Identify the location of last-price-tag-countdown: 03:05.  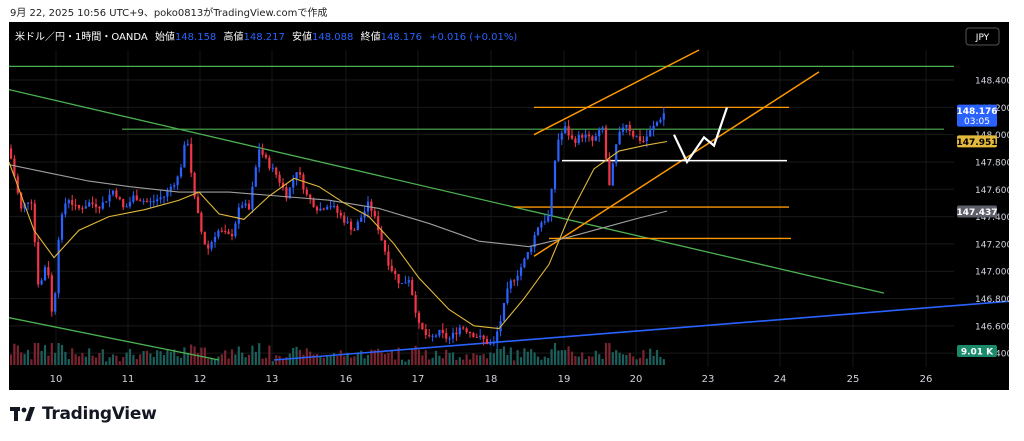
(977, 122).